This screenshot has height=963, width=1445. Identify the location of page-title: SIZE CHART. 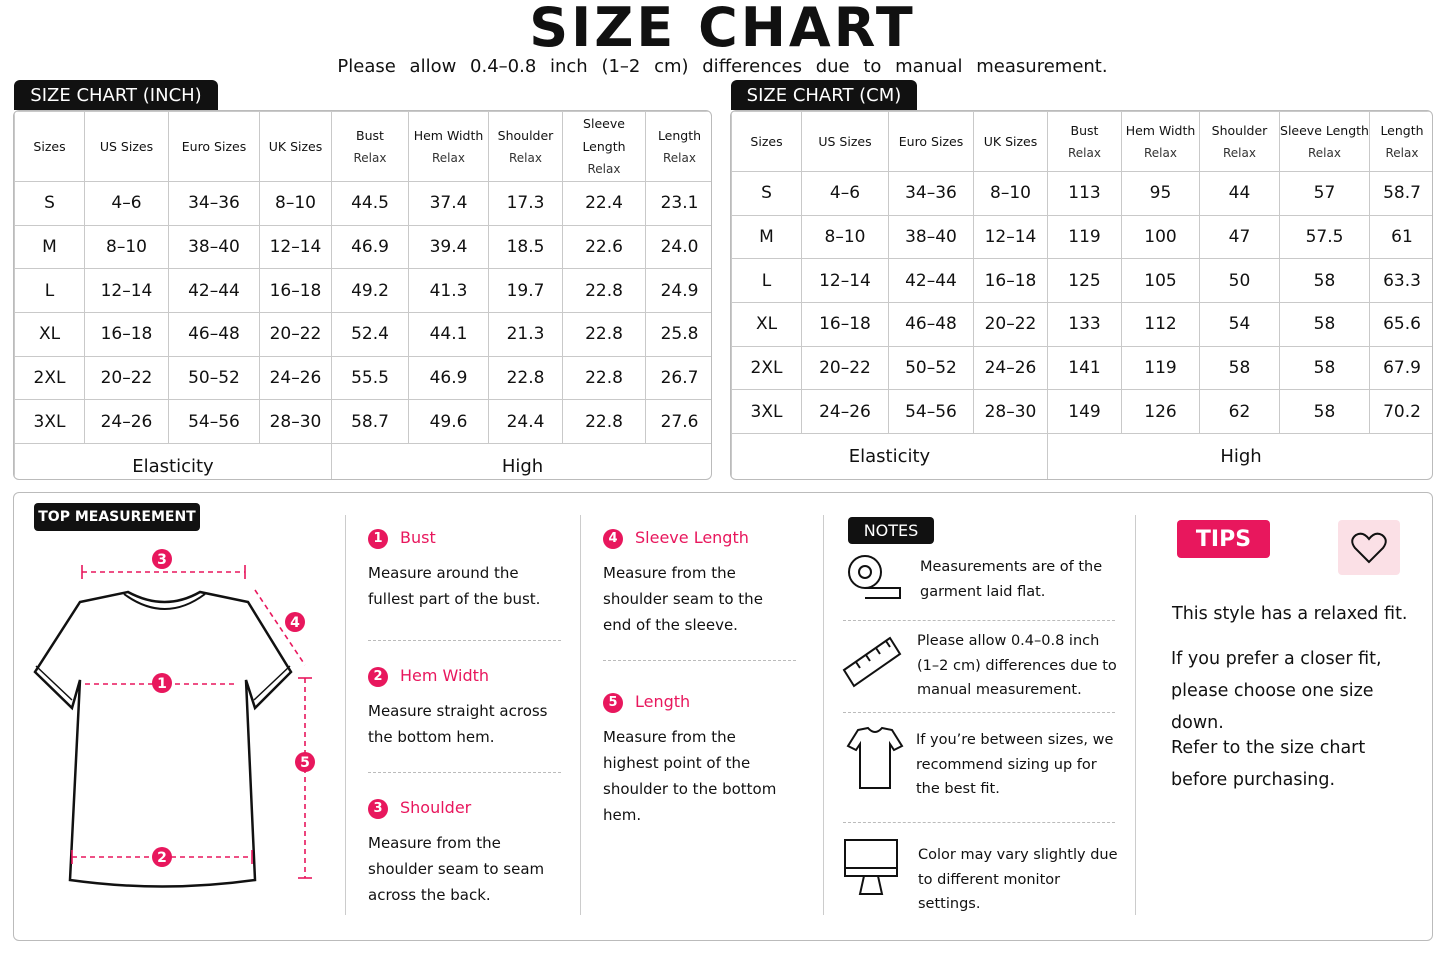
(722, 29).